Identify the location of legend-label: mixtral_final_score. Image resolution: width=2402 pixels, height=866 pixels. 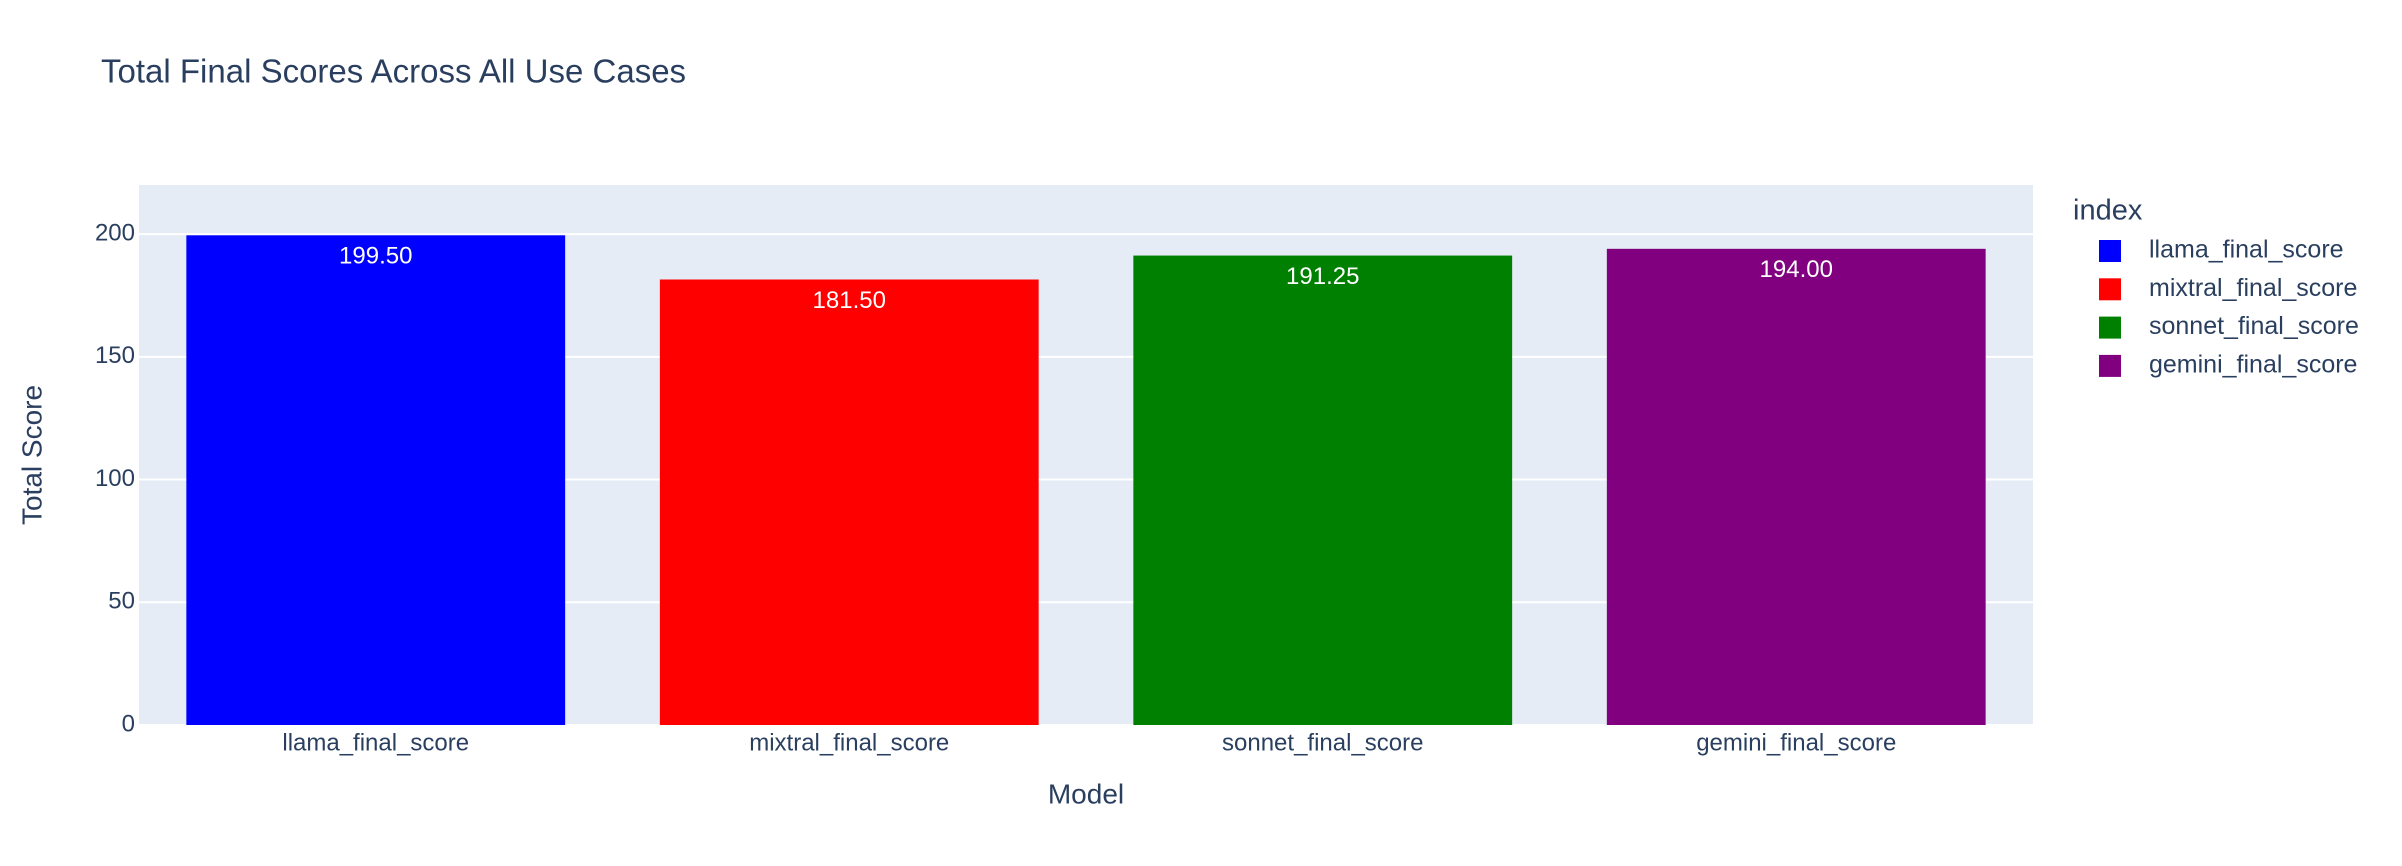
(2253, 288).